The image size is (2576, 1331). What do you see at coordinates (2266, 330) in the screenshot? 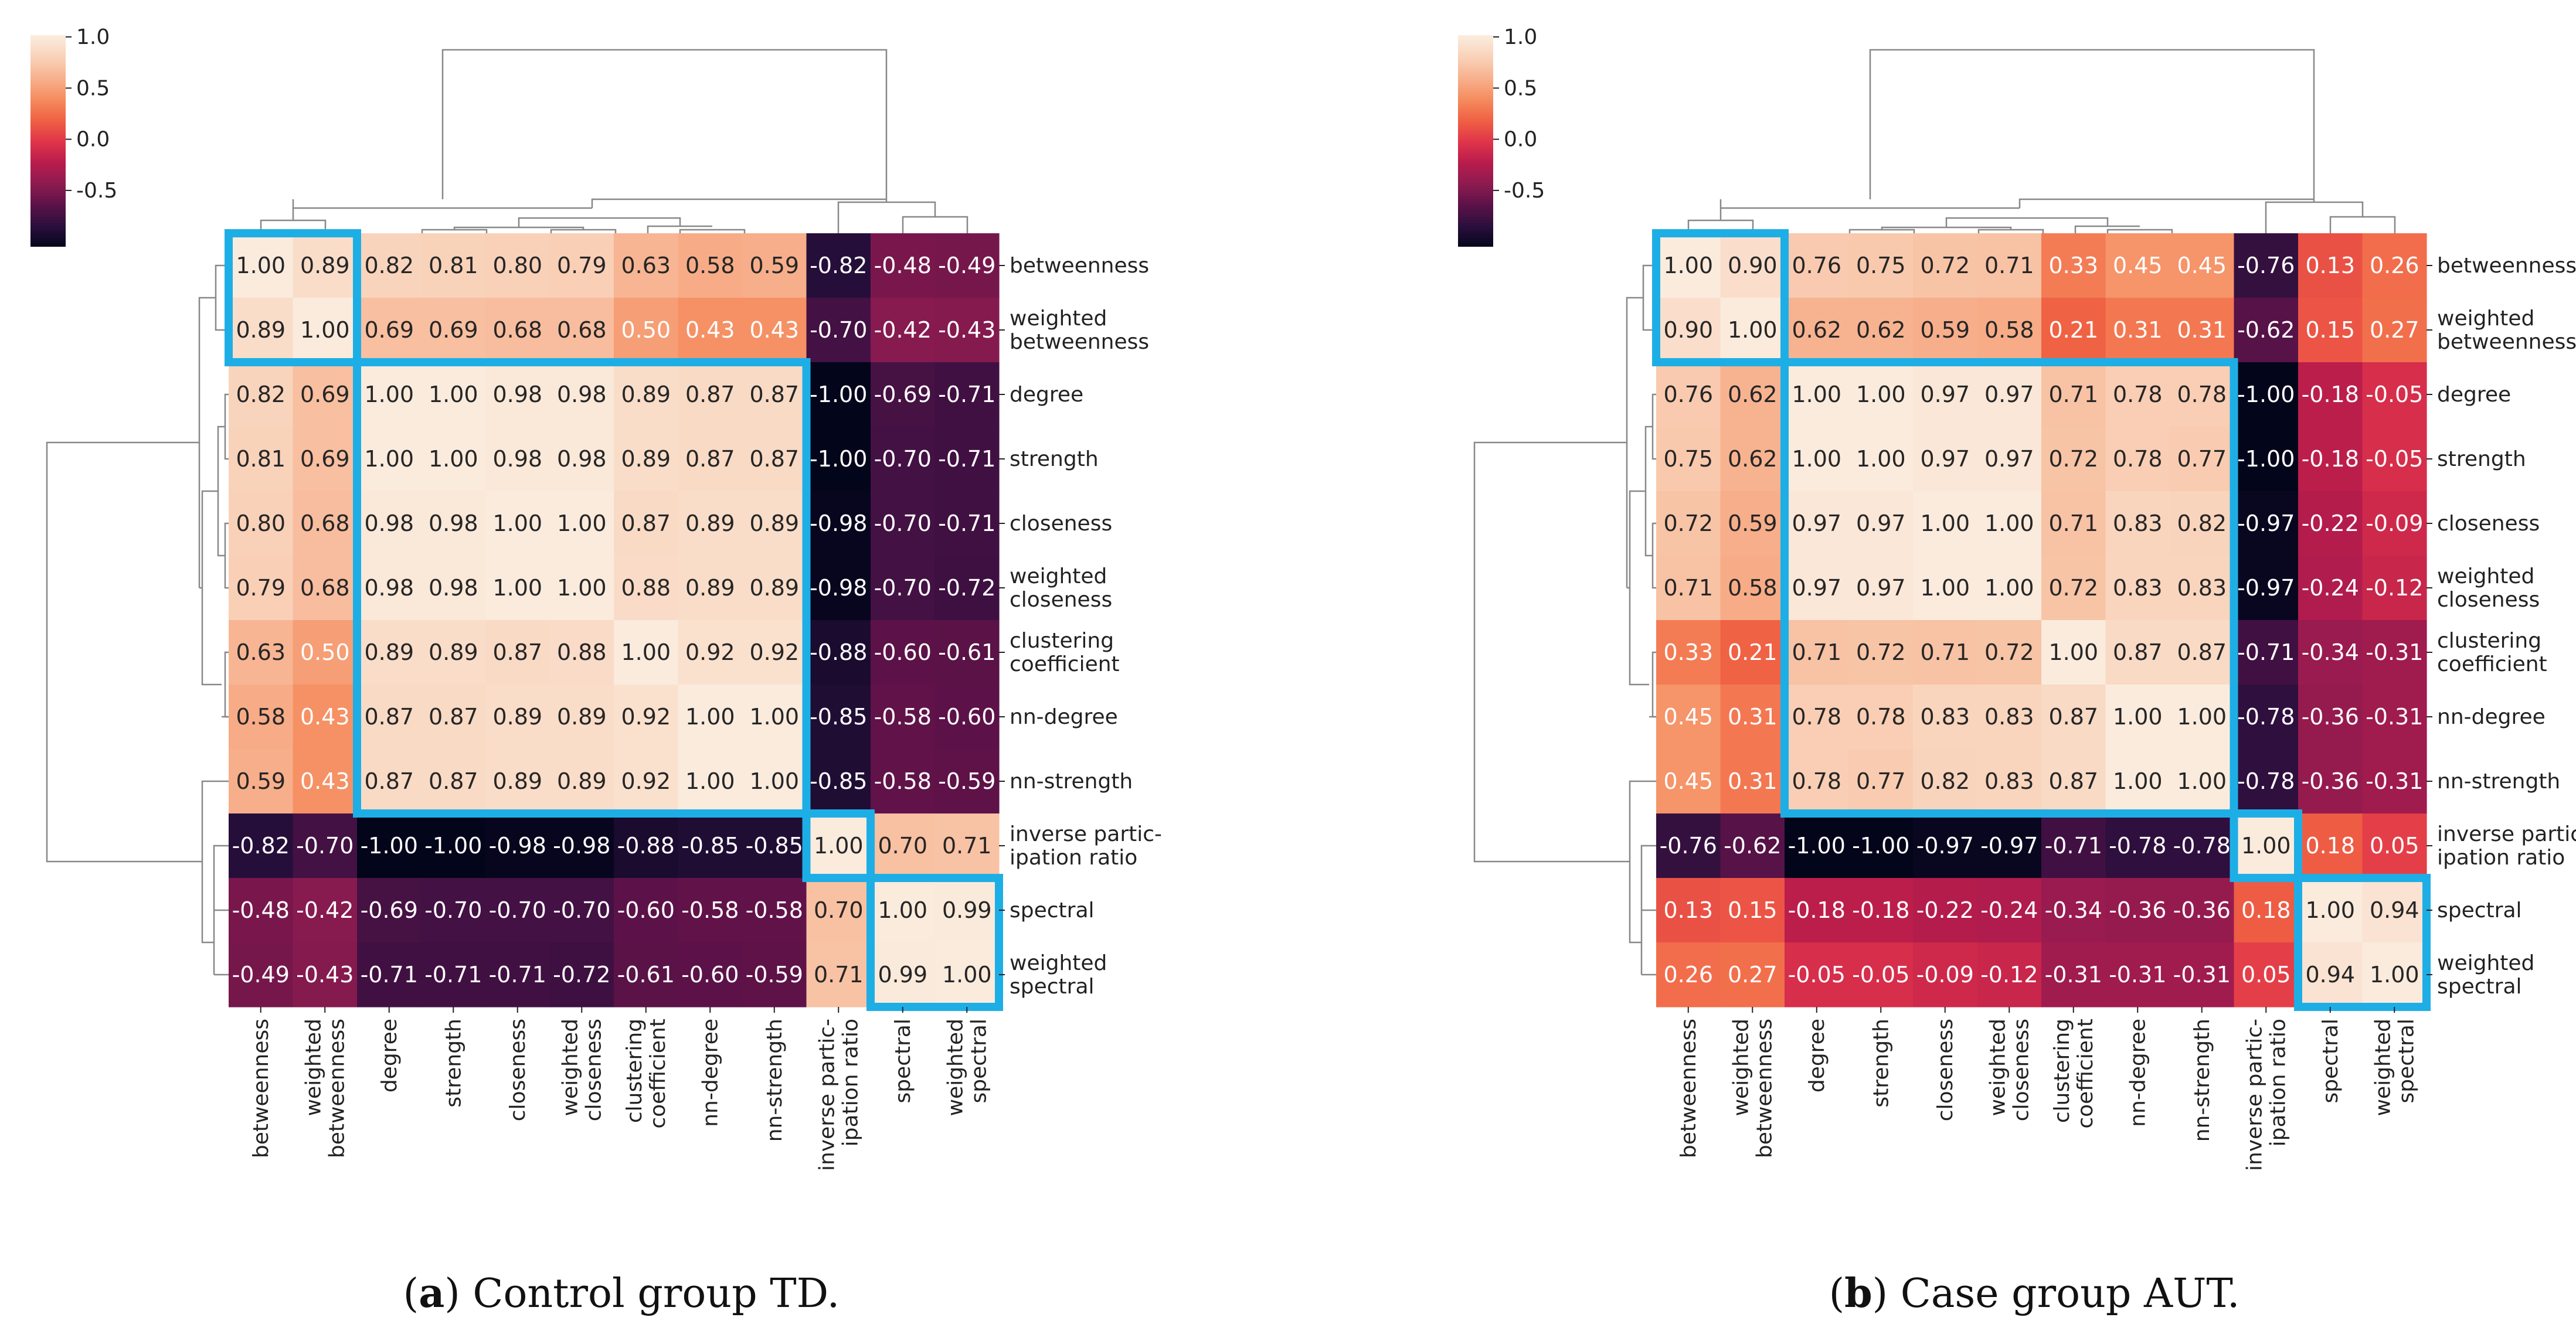
I see `cell-value-label: -0.62` at bounding box center [2266, 330].